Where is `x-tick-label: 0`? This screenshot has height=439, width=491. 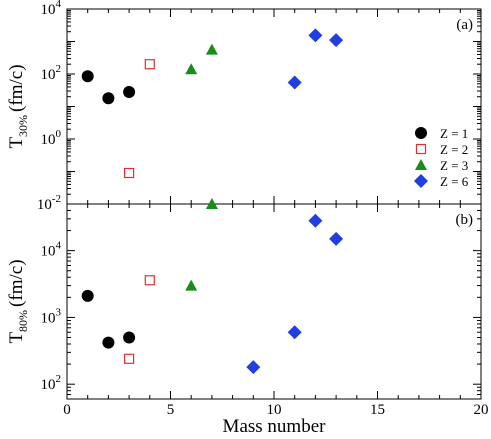 x-tick-label: 0 is located at coordinates (67, 410).